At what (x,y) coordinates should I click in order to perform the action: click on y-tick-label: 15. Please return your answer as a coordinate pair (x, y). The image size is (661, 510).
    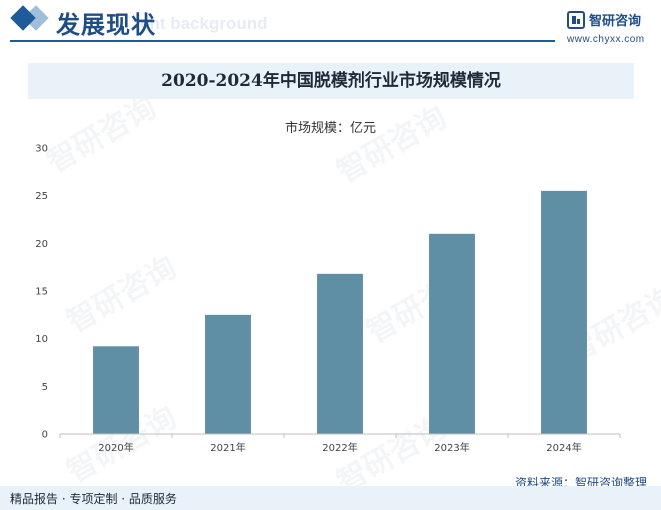
    Looking at the image, I should click on (41, 292).